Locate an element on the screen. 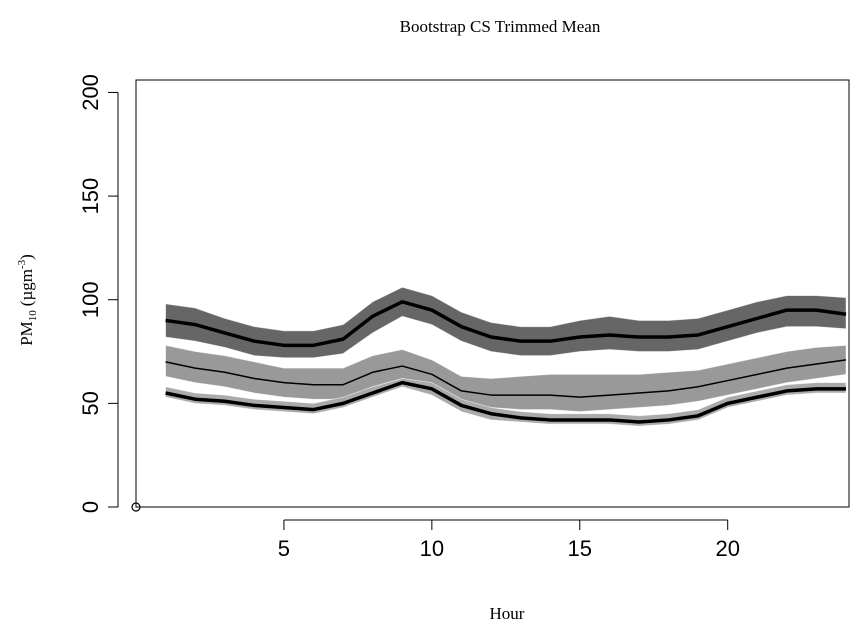 This screenshot has height=628, width=861. y-axis-label: PM10 (µgm-3) is located at coordinates (27, 300).